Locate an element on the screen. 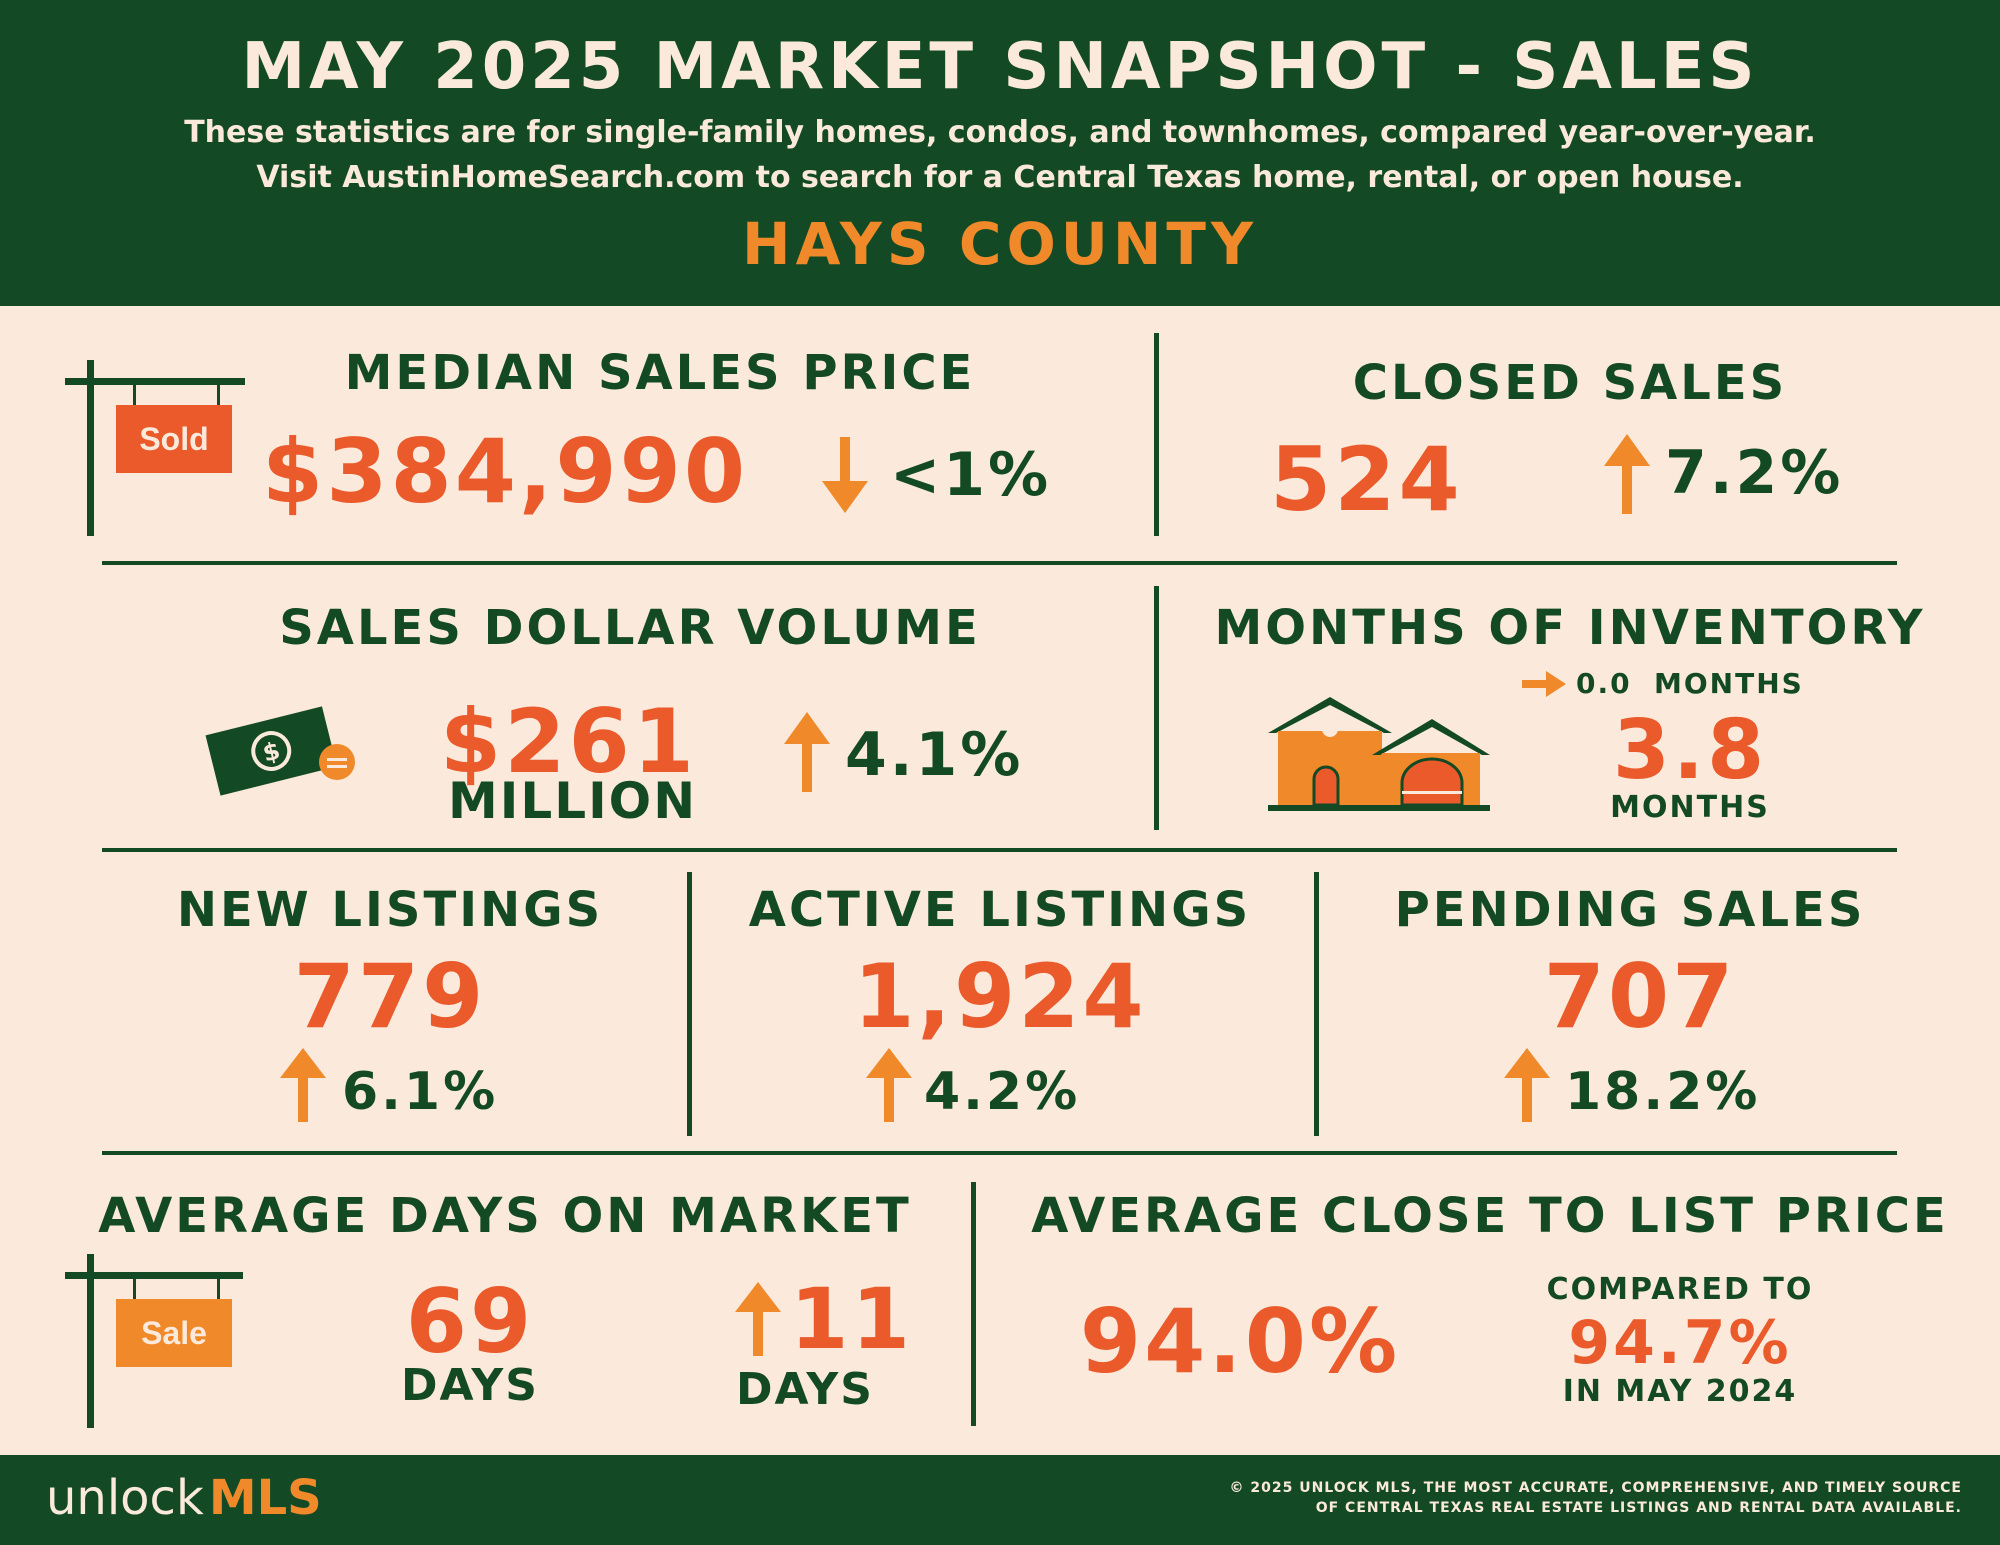 This screenshot has width=2000, height=1545. sales-dollar-volume-label: SALES DOLLAR VOLUME is located at coordinates (630, 628).